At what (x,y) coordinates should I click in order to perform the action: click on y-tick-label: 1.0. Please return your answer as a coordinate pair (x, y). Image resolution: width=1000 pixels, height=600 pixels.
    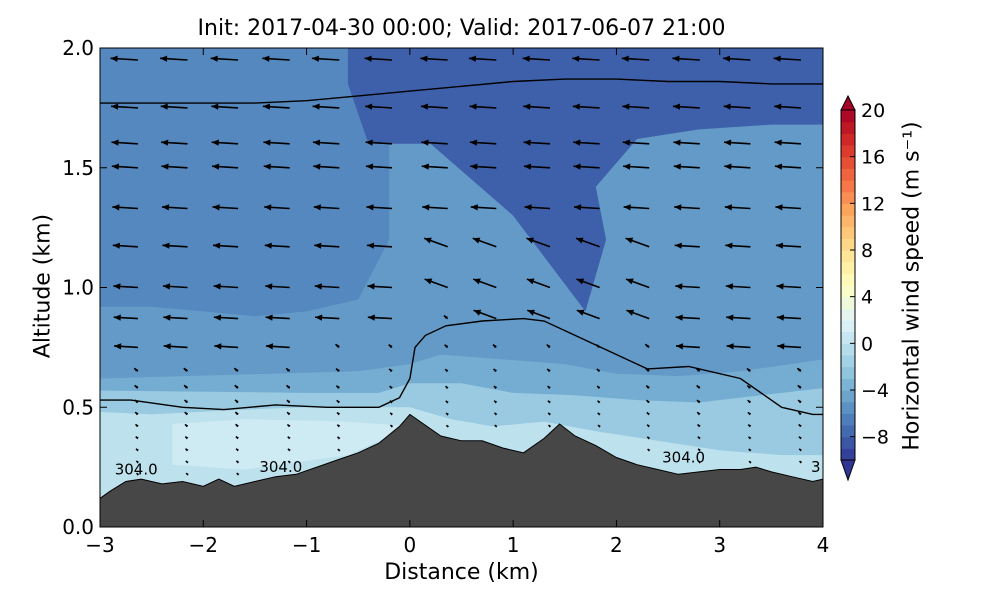
    Looking at the image, I should click on (78, 288).